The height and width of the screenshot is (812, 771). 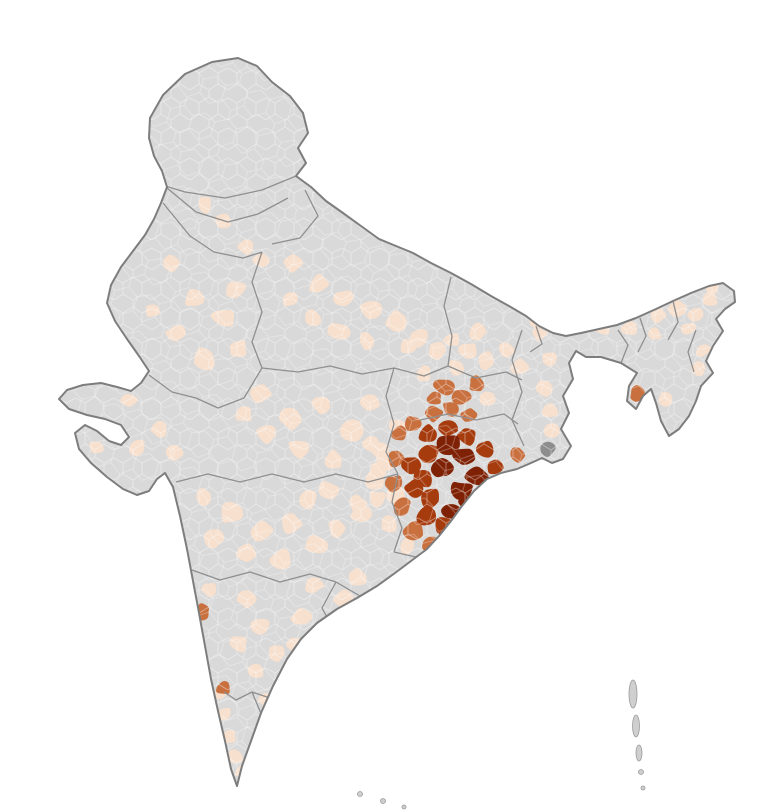 I want to click on islands, so click(x=501, y=744).